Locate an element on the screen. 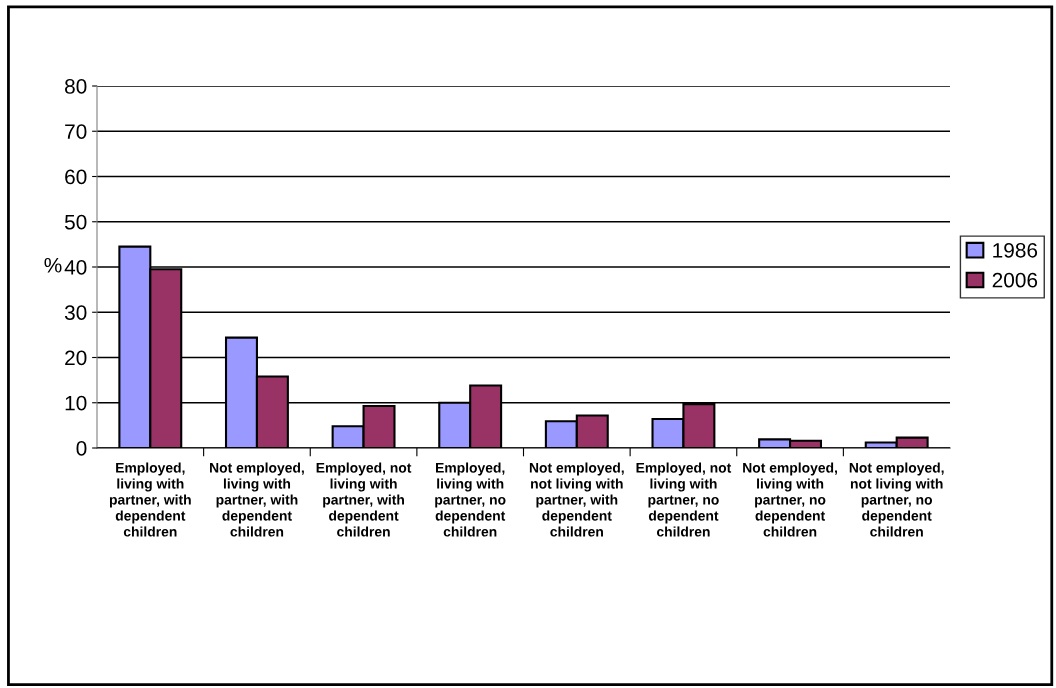 Image resolution: width=1056 pixels, height=688 pixels. legend-label: 2006 is located at coordinates (1015, 280).